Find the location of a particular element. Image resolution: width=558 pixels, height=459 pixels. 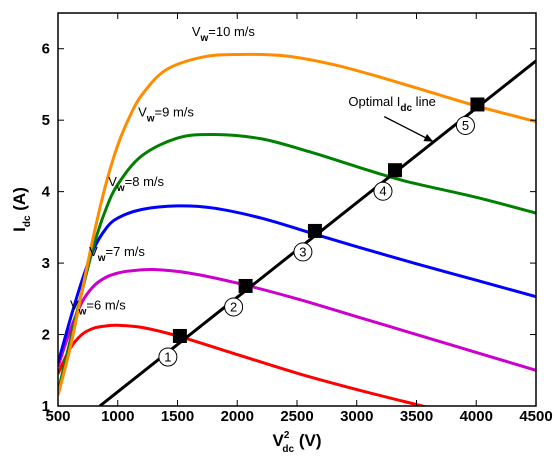

x-tick-label: 2000 is located at coordinates (237, 416).